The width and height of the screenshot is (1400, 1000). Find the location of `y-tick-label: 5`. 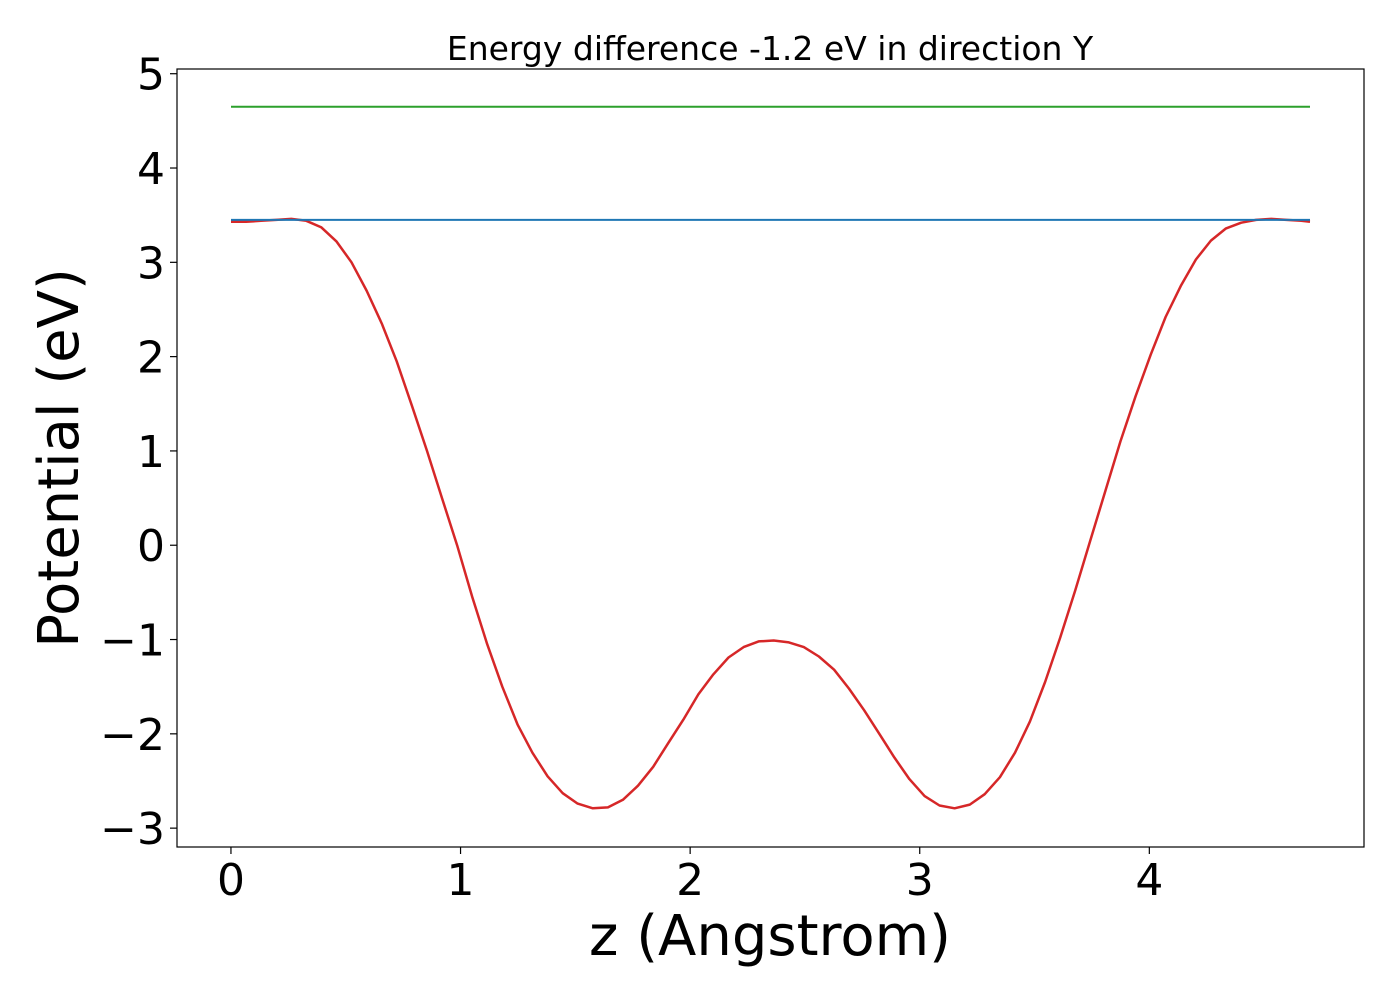

y-tick-label: 5 is located at coordinates (151, 75).